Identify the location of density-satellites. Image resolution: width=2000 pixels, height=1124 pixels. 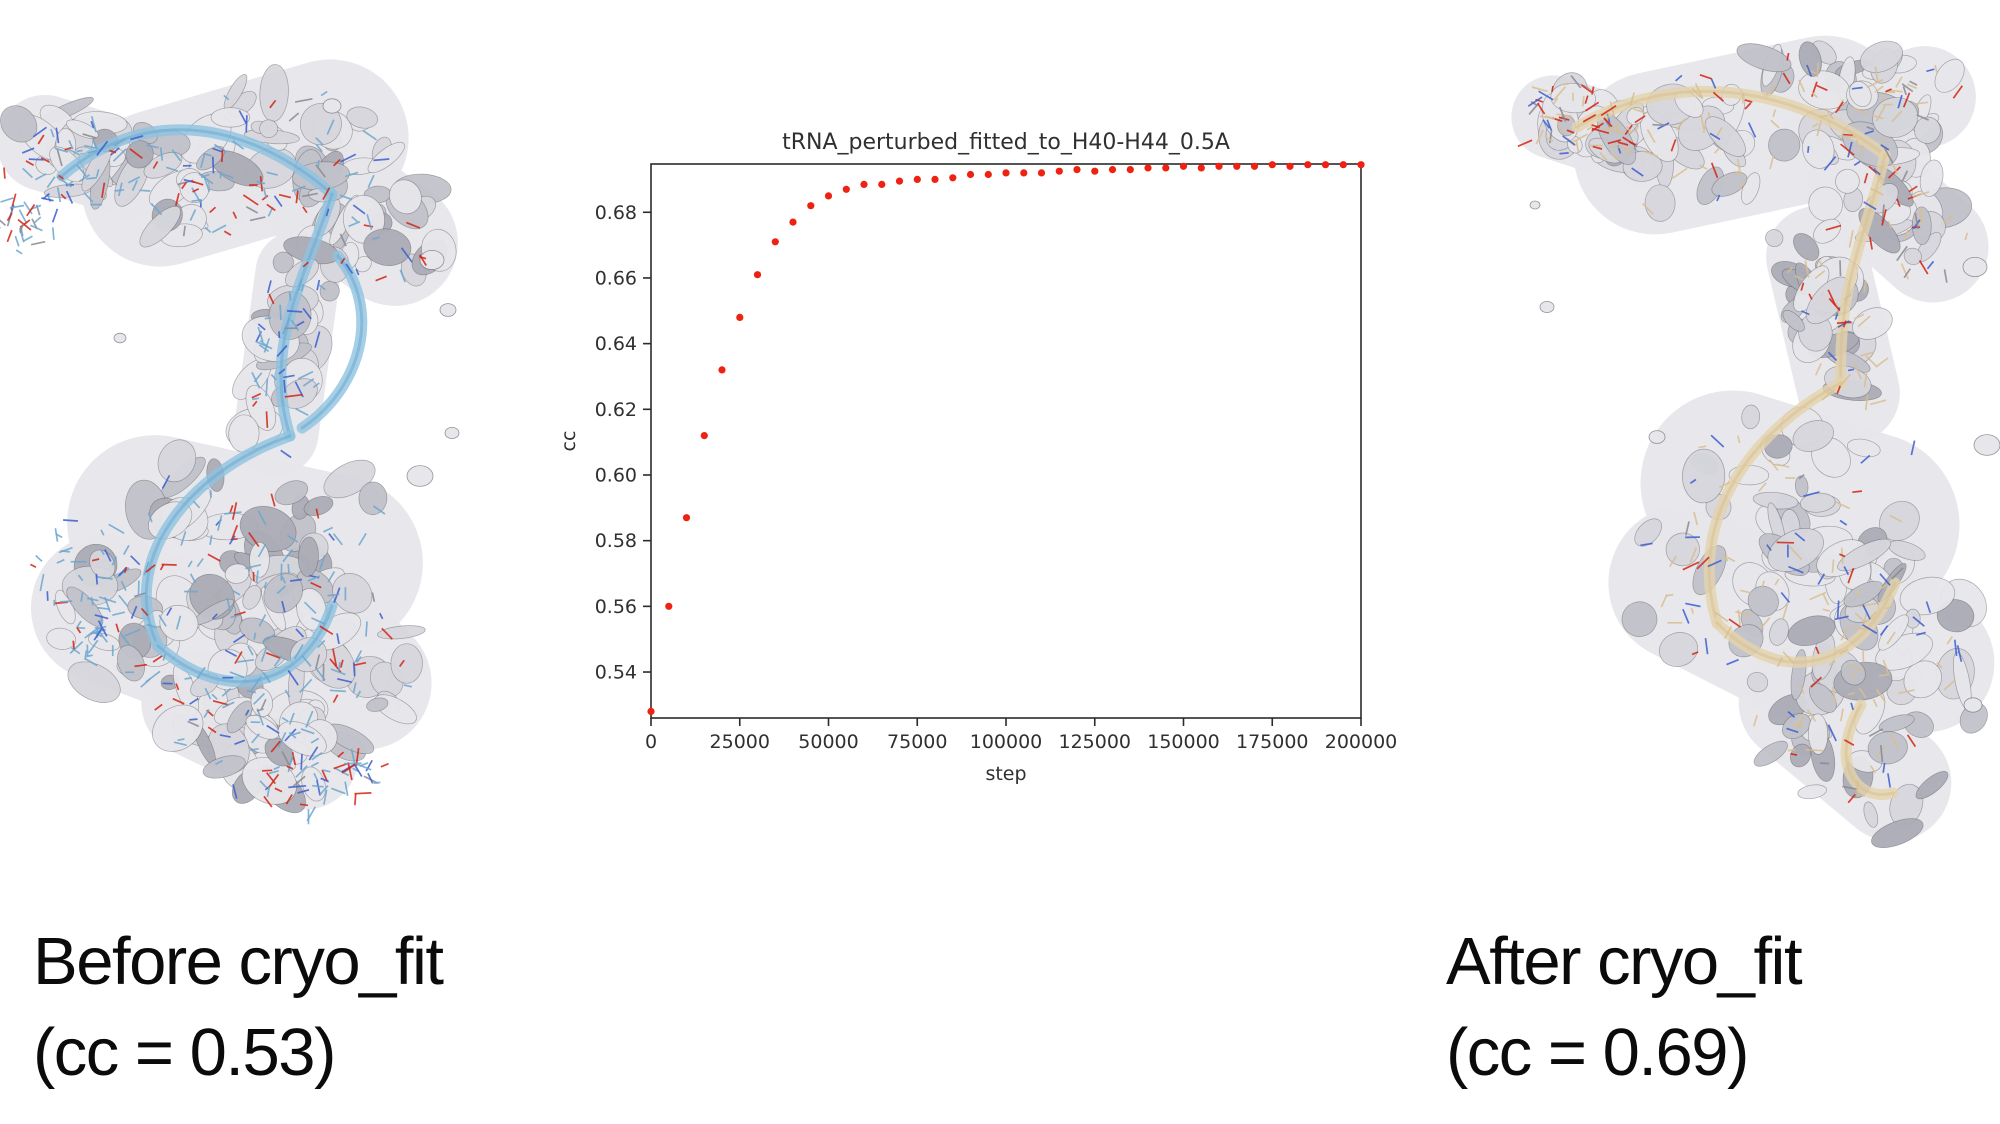
(1764, 456).